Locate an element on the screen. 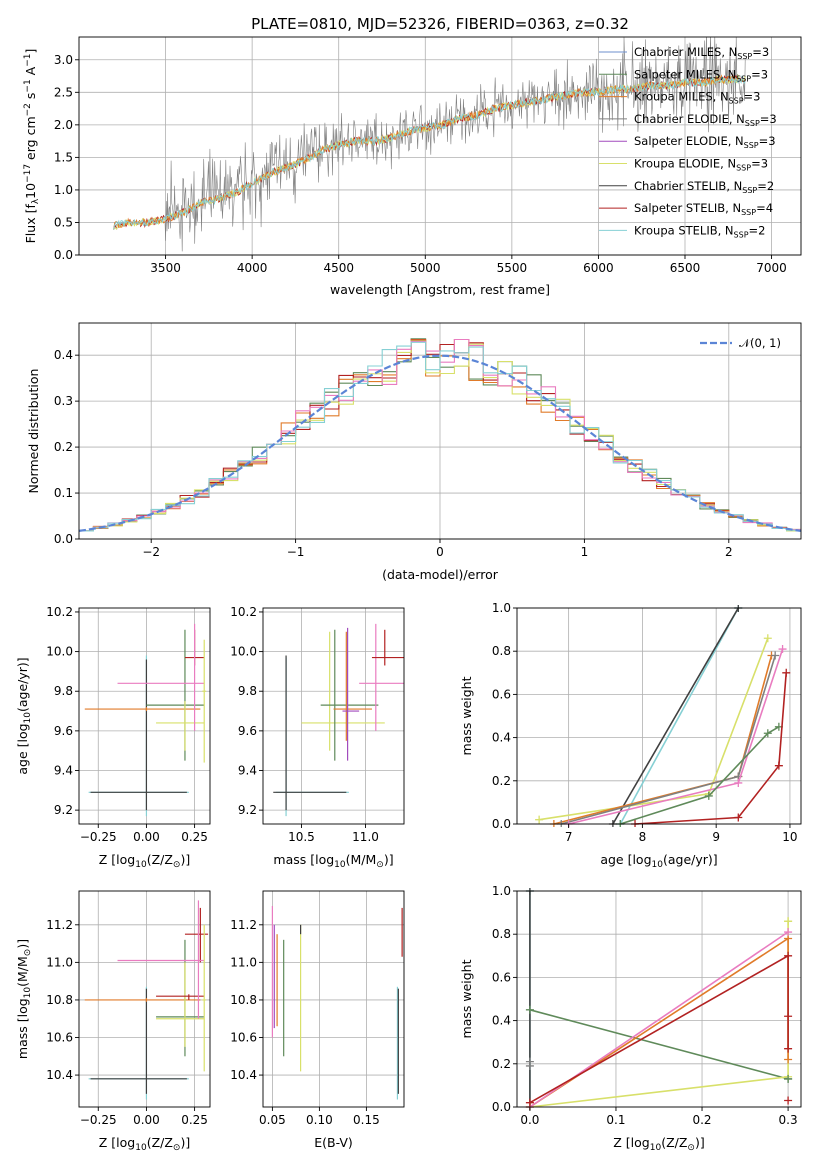 The image size is (819, 1170). x-tick-label: 2 is located at coordinates (729, 552).